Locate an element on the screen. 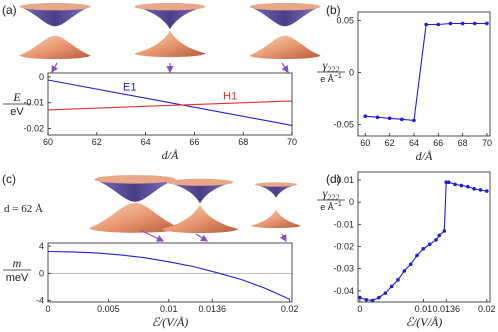 The height and width of the screenshot is (332, 498). x-tick-label: 0.005 is located at coordinates (108, 309).